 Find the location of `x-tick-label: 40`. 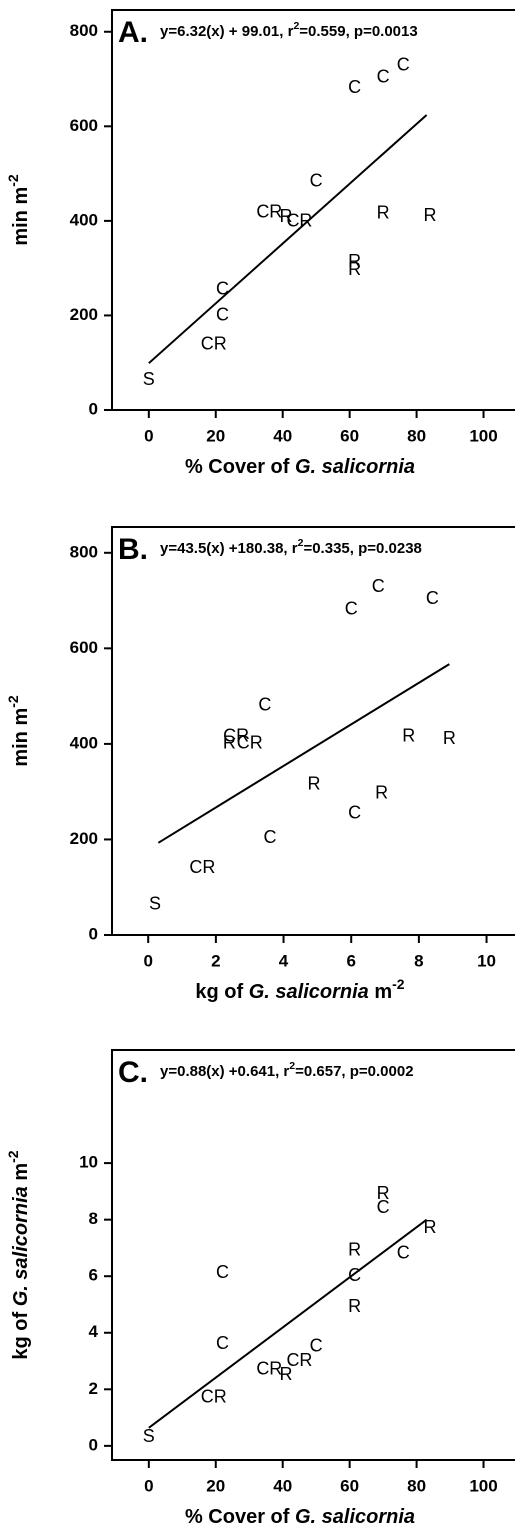

x-tick-label: 40 is located at coordinates (282, 1485).